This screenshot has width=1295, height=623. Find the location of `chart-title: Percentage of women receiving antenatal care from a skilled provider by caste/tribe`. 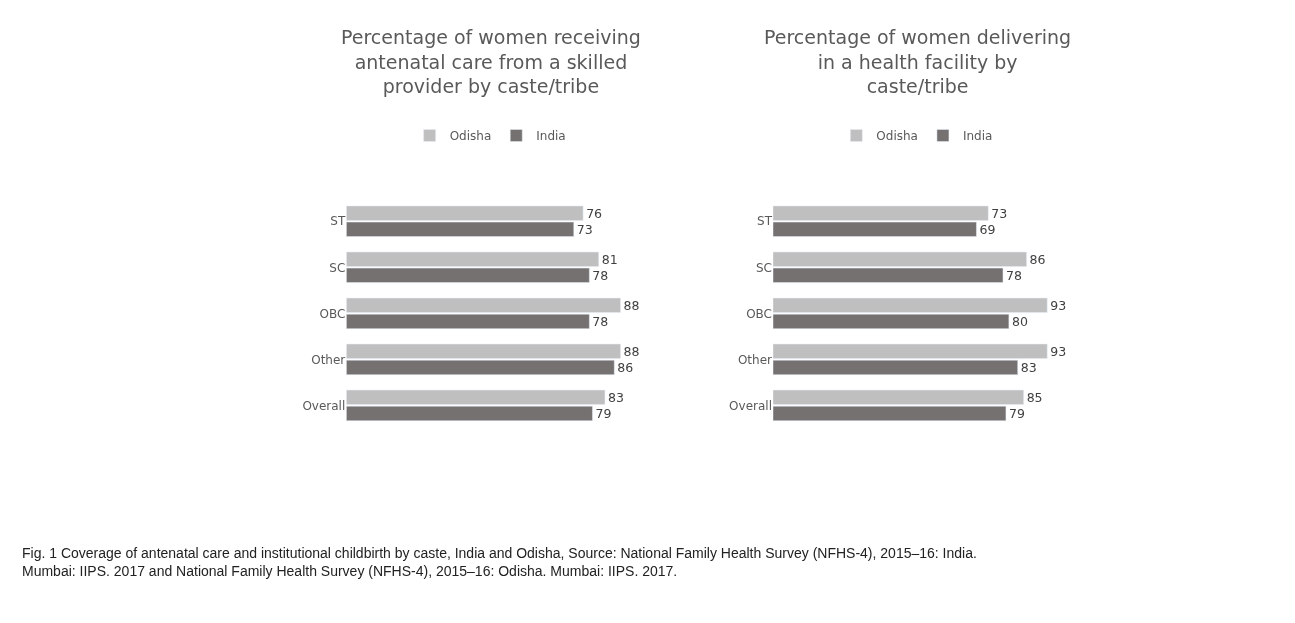

chart-title: Percentage of women receiving antenatal care from a skilled provider by caste/tribe is located at coordinates (491, 62).